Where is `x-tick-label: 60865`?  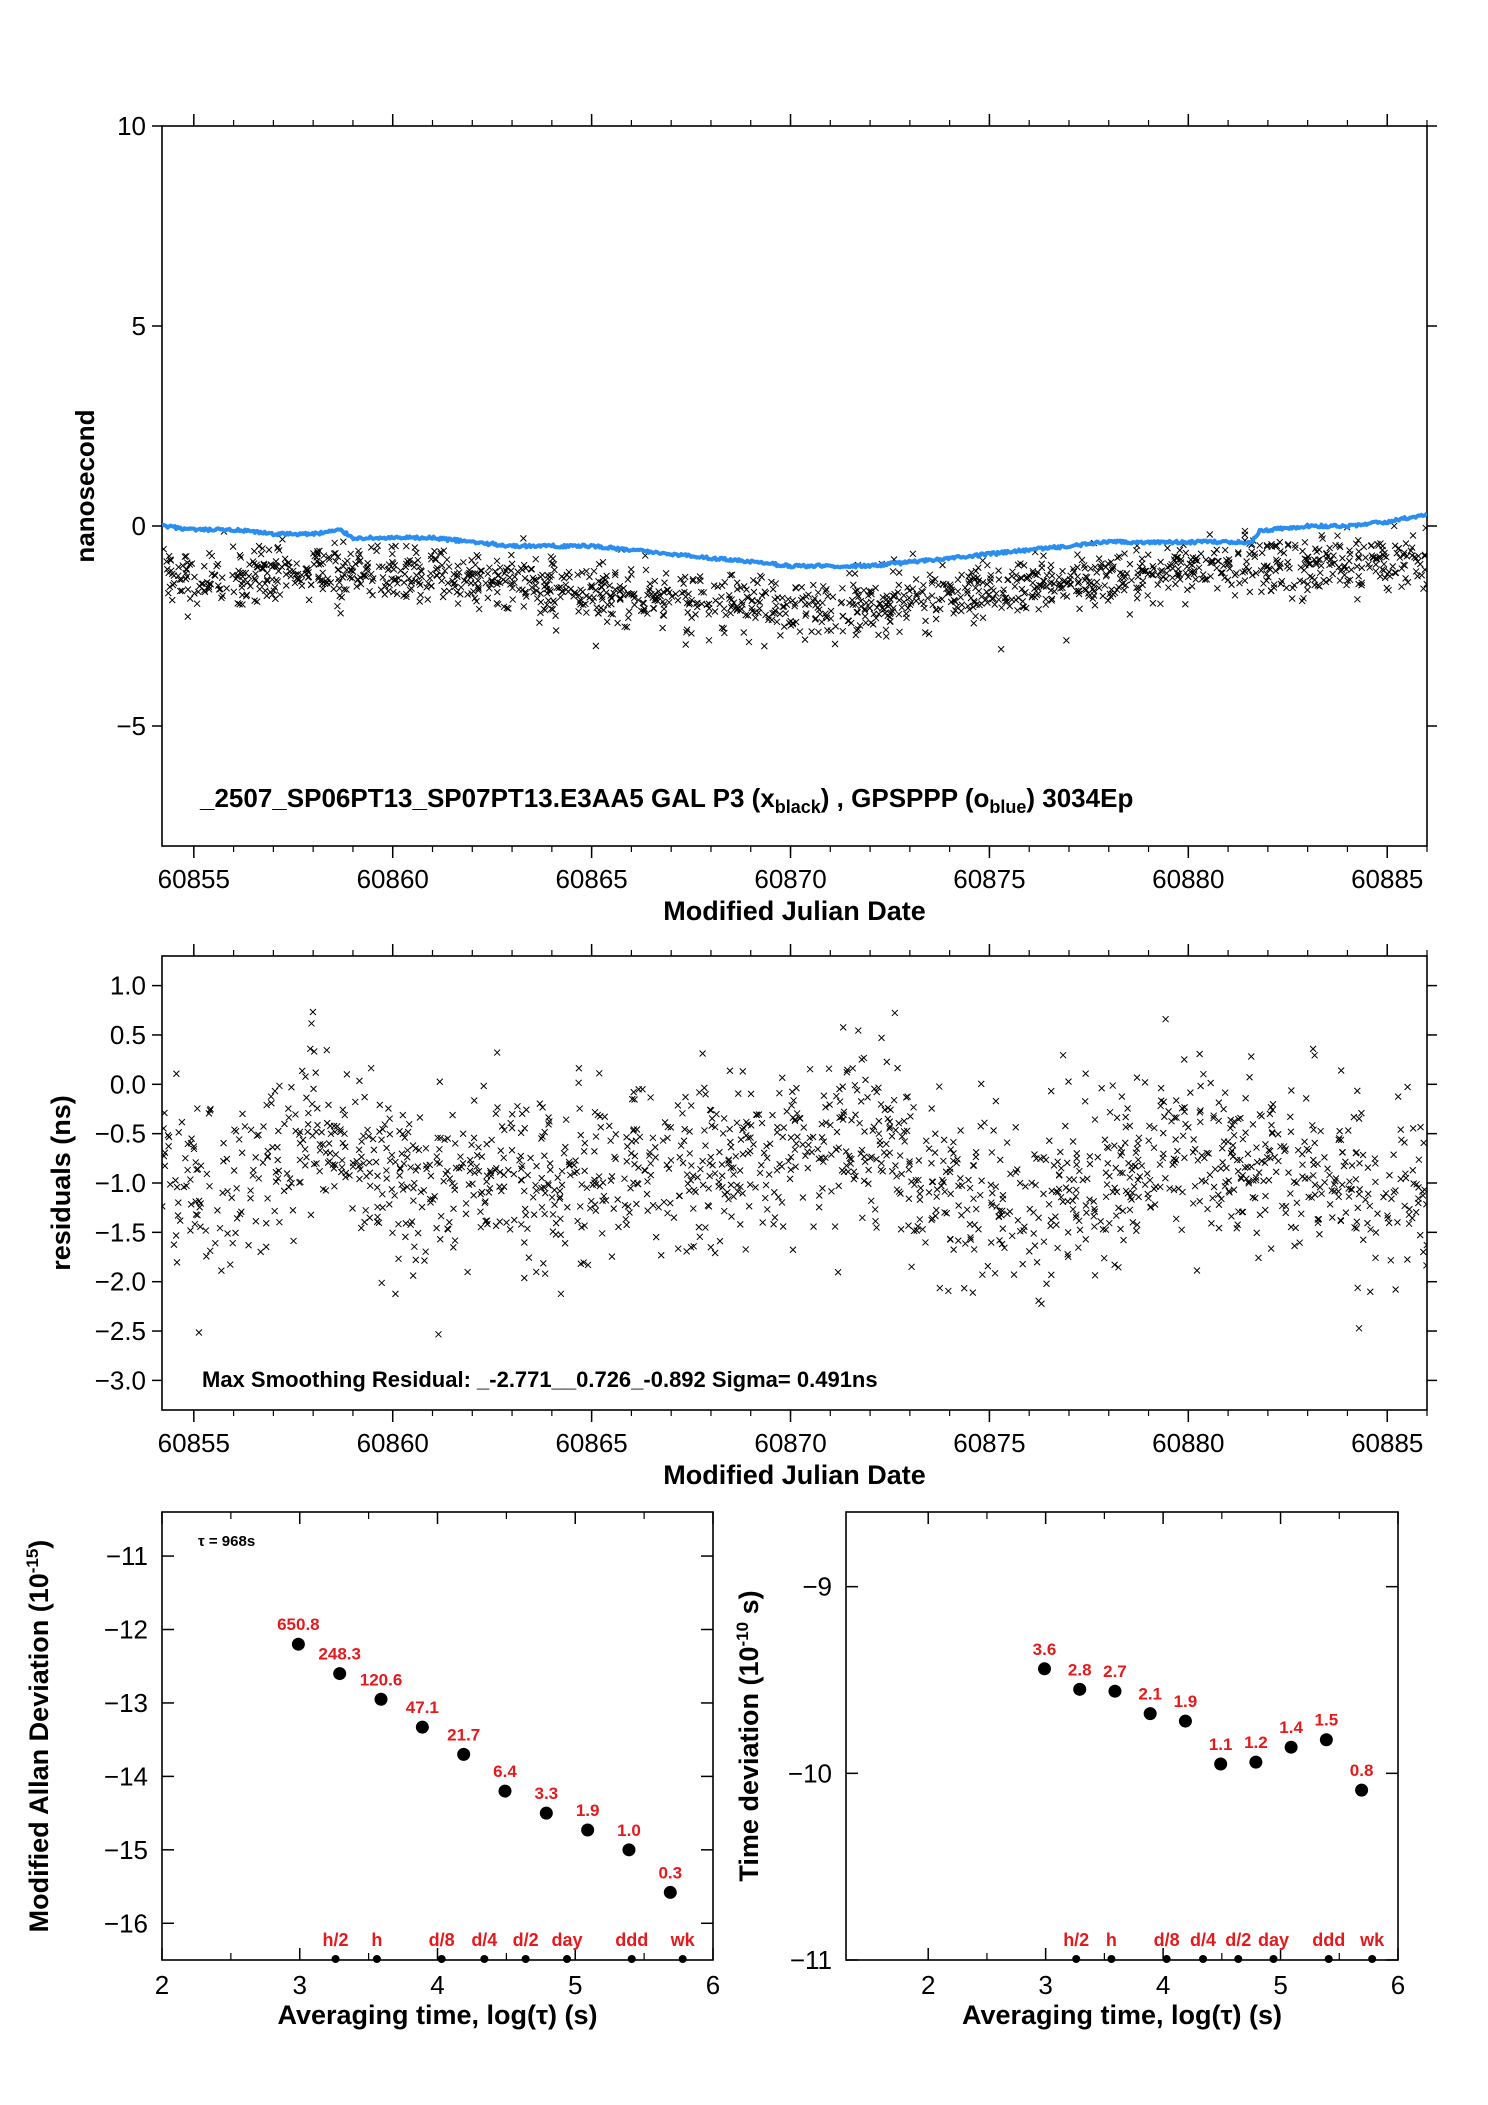 x-tick-label: 60865 is located at coordinates (591, 879).